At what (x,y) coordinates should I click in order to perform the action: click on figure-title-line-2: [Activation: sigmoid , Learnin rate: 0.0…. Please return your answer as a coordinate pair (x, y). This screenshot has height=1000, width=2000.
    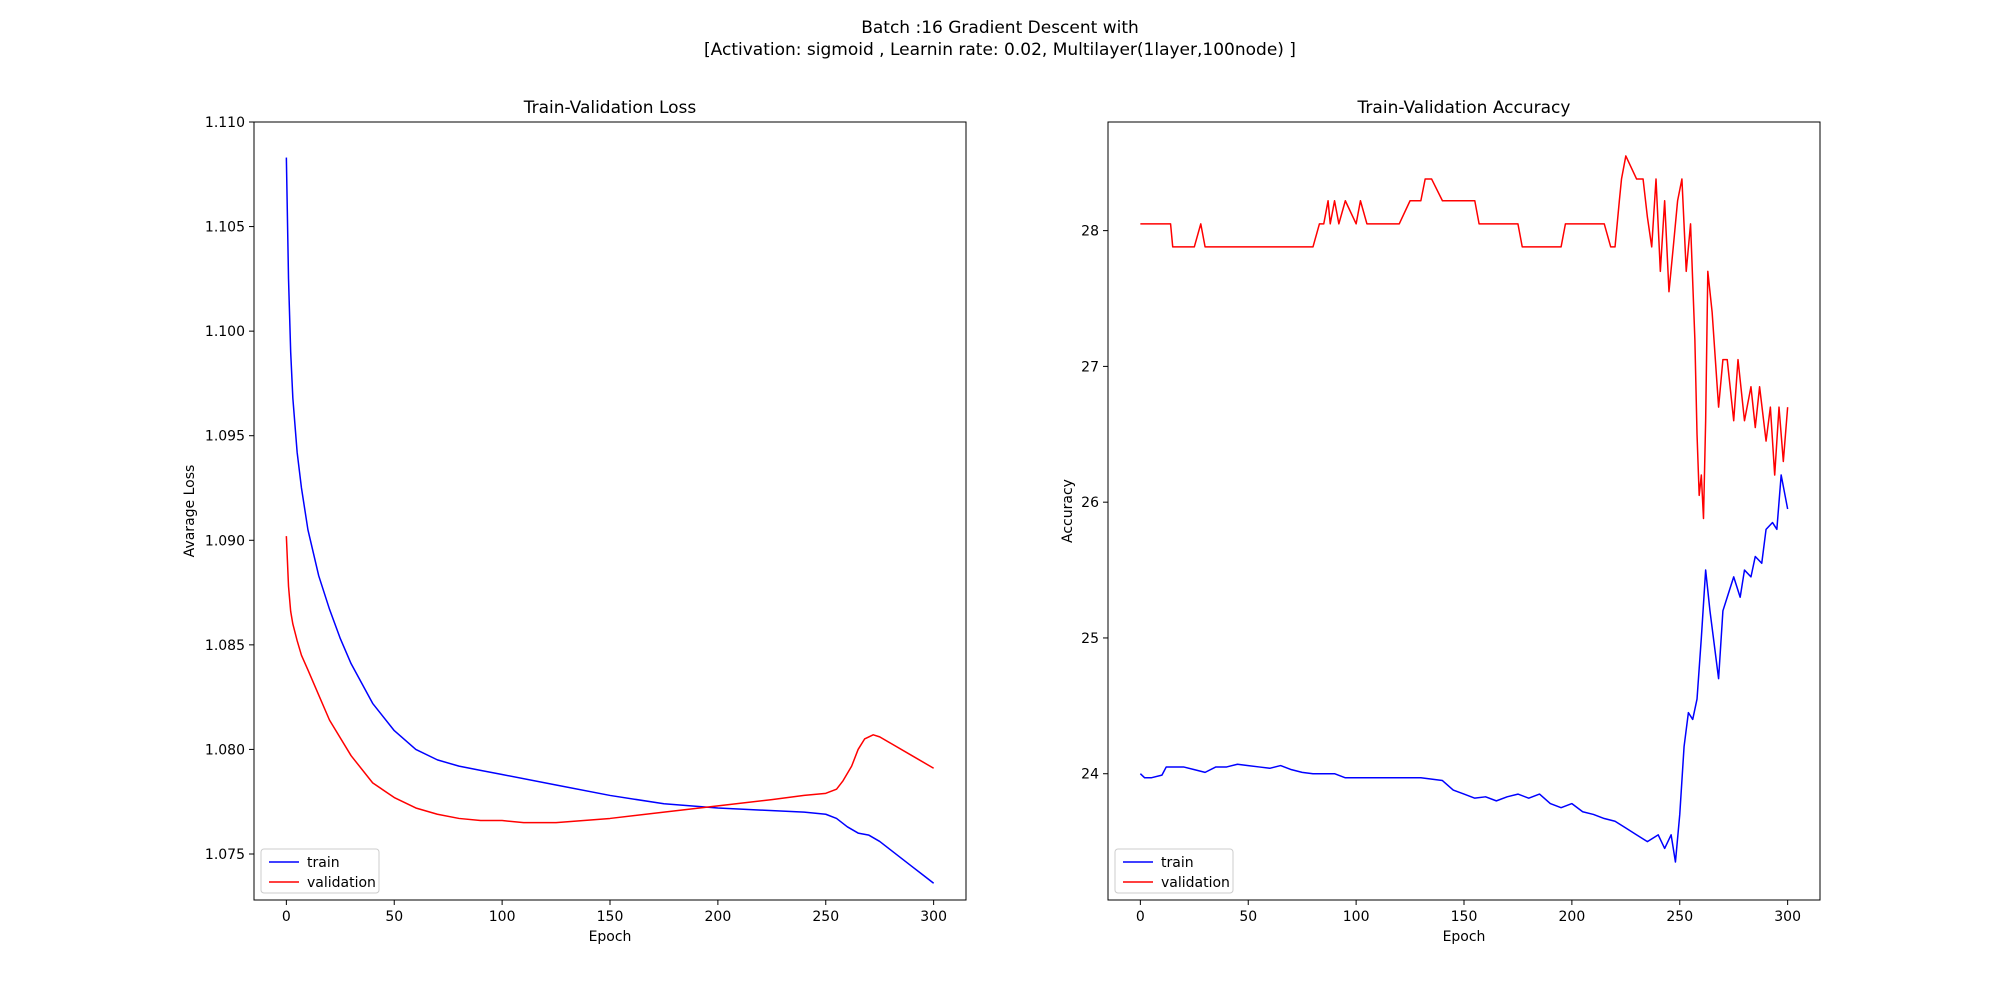
    Looking at the image, I should click on (1000, 50).